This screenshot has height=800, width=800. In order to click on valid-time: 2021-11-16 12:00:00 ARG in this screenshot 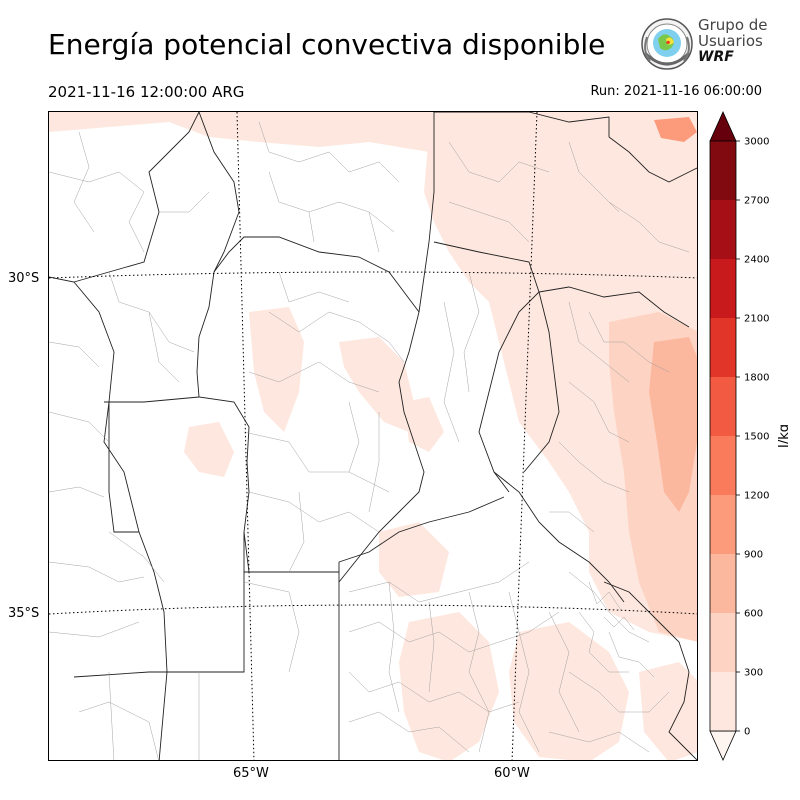, I will do `click(146, 92)`.